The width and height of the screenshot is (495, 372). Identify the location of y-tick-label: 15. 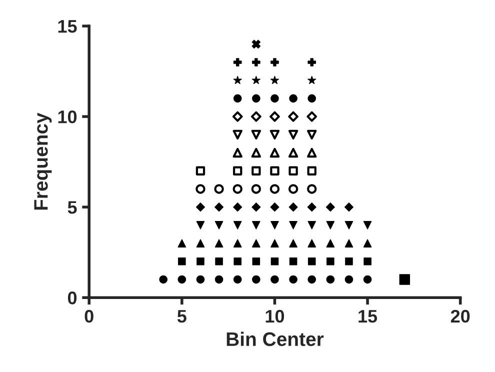
(67, 26).